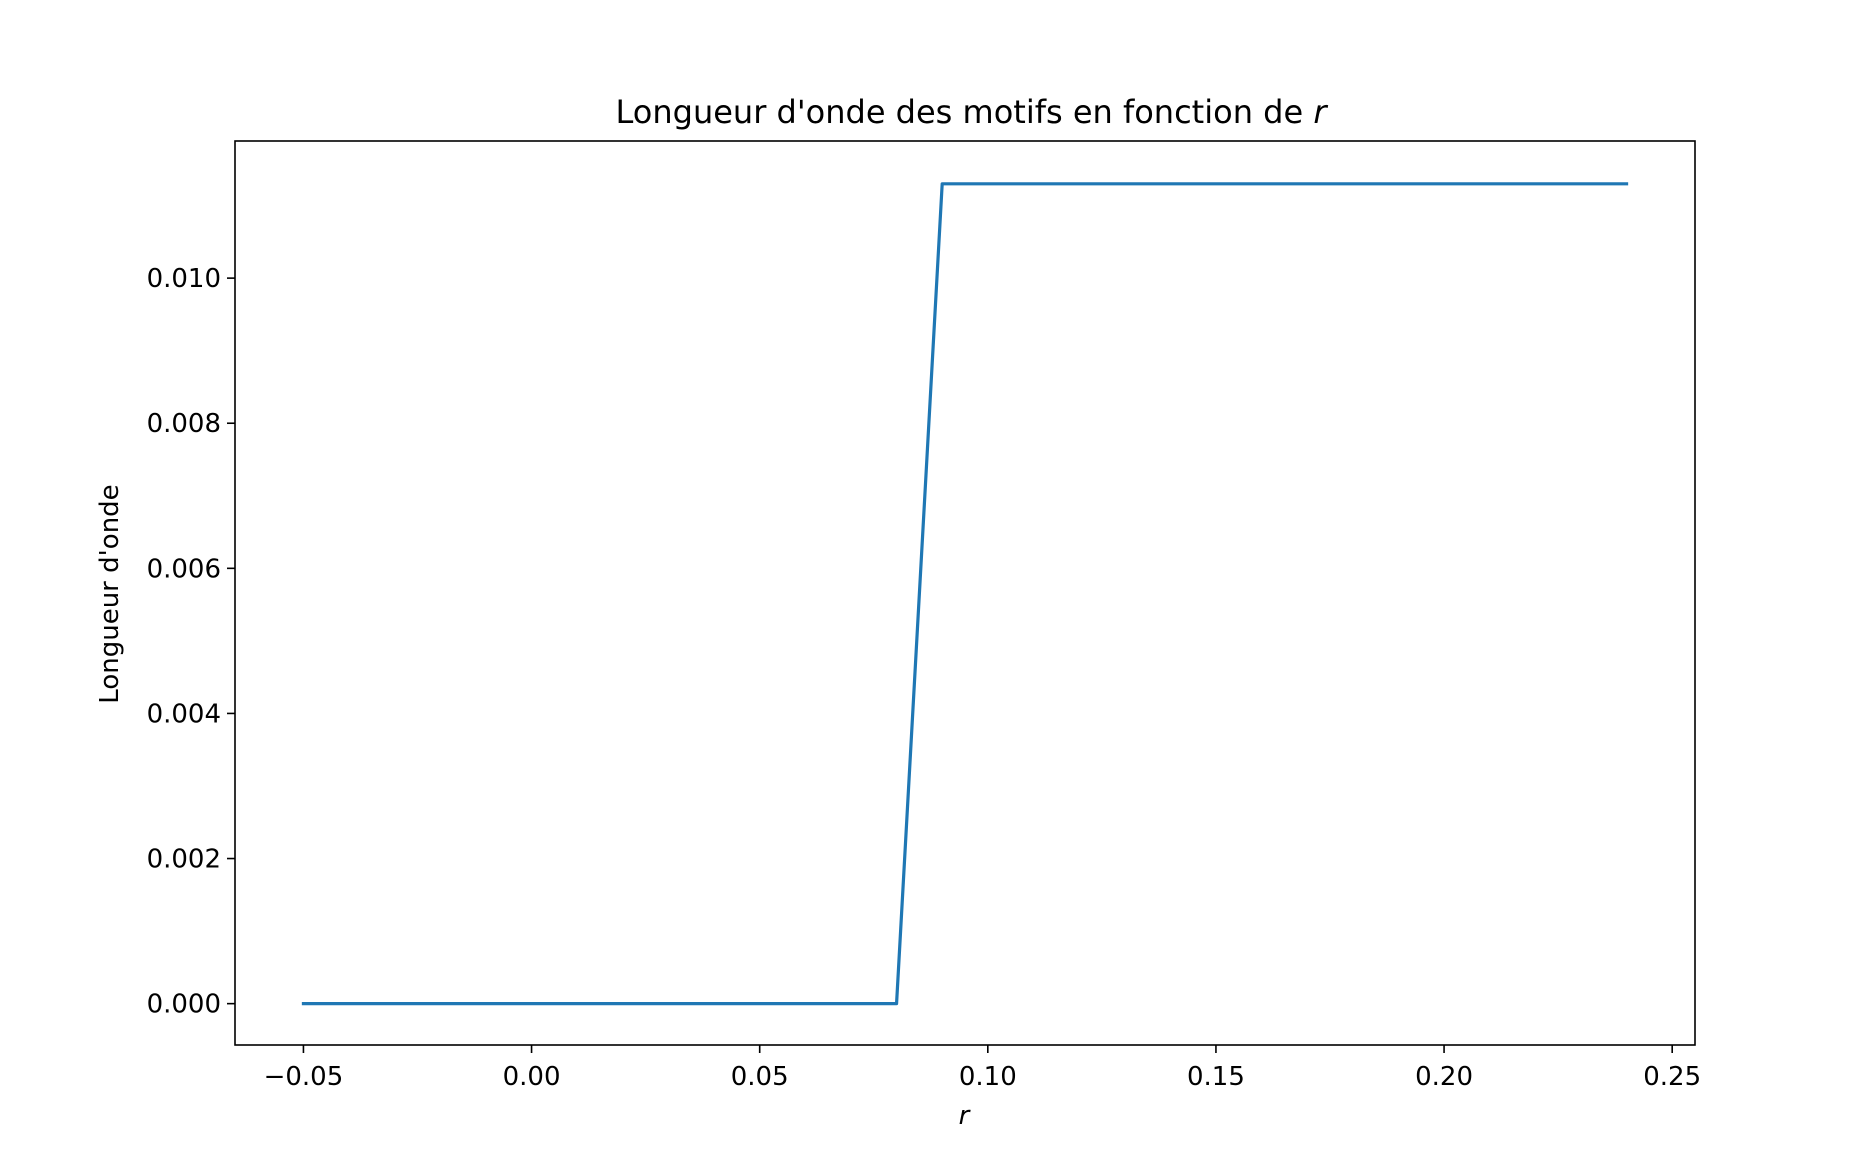 The height and width of the screenshot is (1168, 1873). What do you see at coordinates (184, 860) in the screenshot?
I see `y-tick-label: 0.002` at bounding box center [184, 860].